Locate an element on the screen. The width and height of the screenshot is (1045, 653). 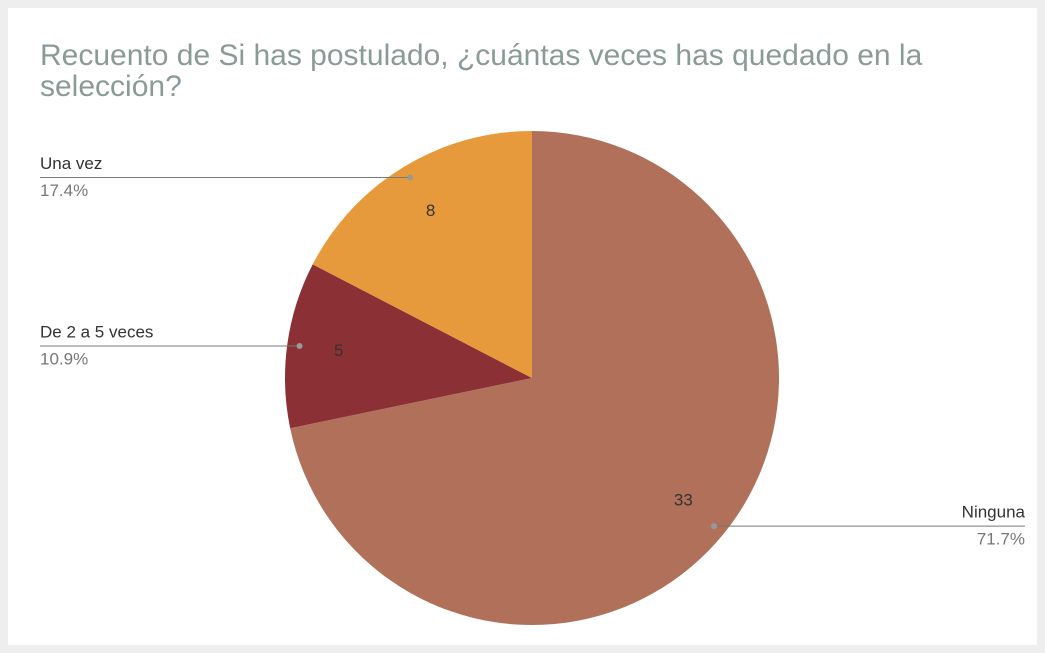
percent-label: 17.4% is located at coordinates (64, 190).